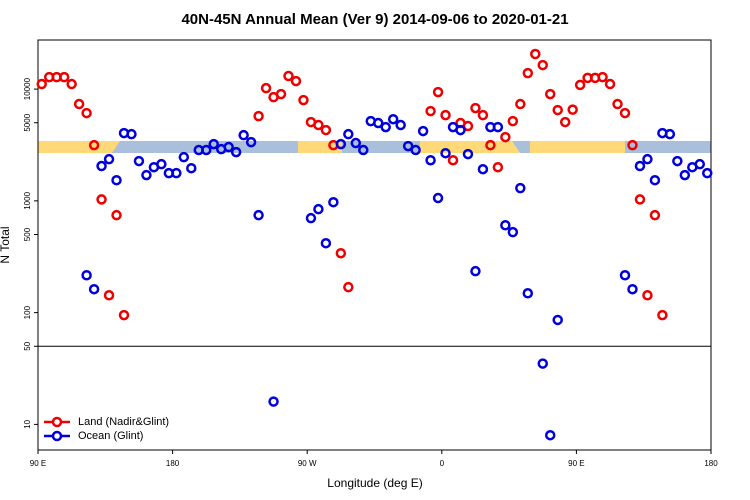  Describe the element at coordinates (307, 463) in the screenshot. I see `x-tick-label: 90 W` at that location.